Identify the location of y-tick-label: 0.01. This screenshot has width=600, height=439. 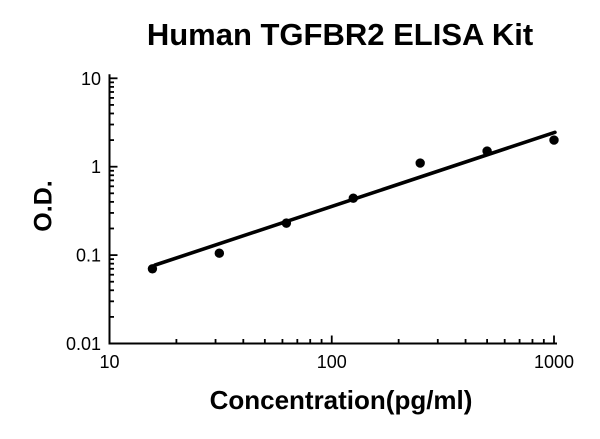
(83, 344).